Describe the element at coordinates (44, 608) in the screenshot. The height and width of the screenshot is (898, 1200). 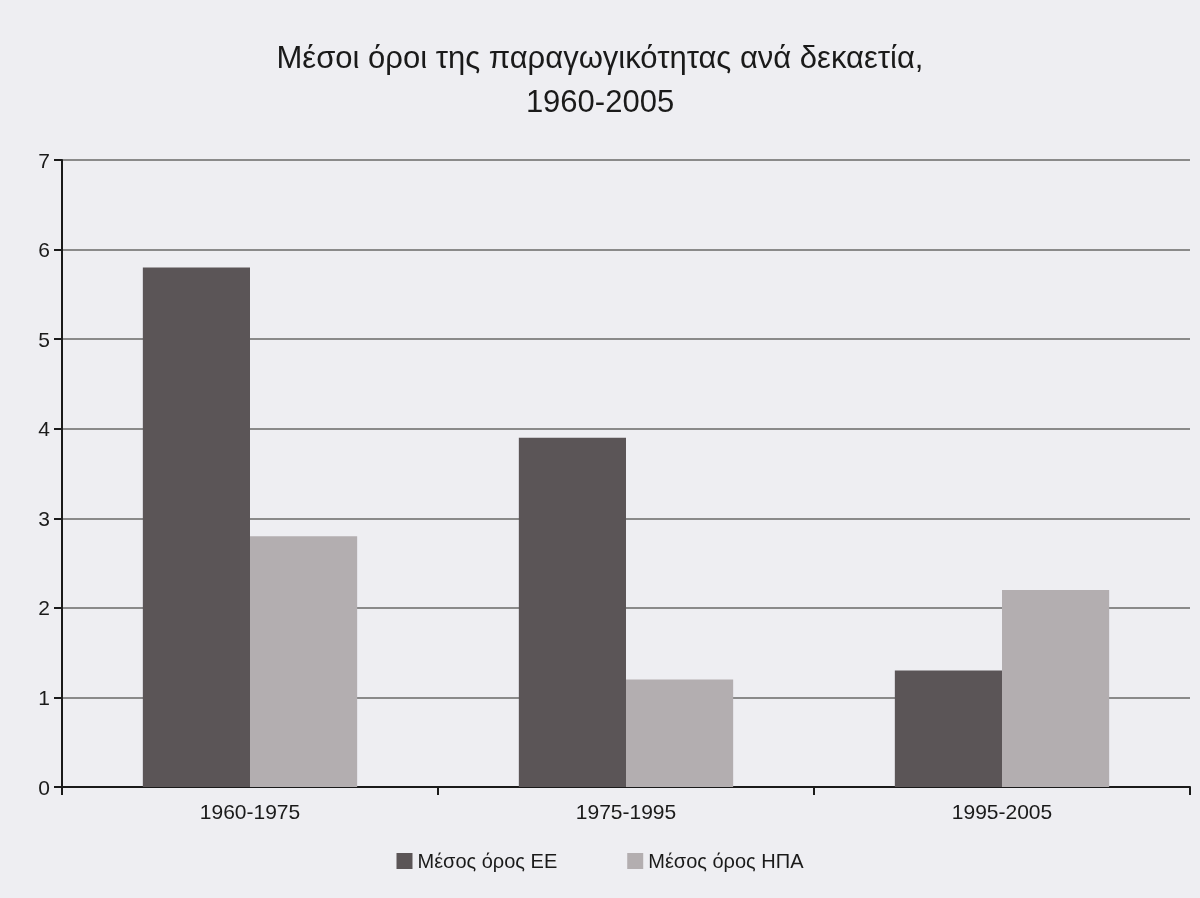
I see `y-tick-label: 2` at that location.